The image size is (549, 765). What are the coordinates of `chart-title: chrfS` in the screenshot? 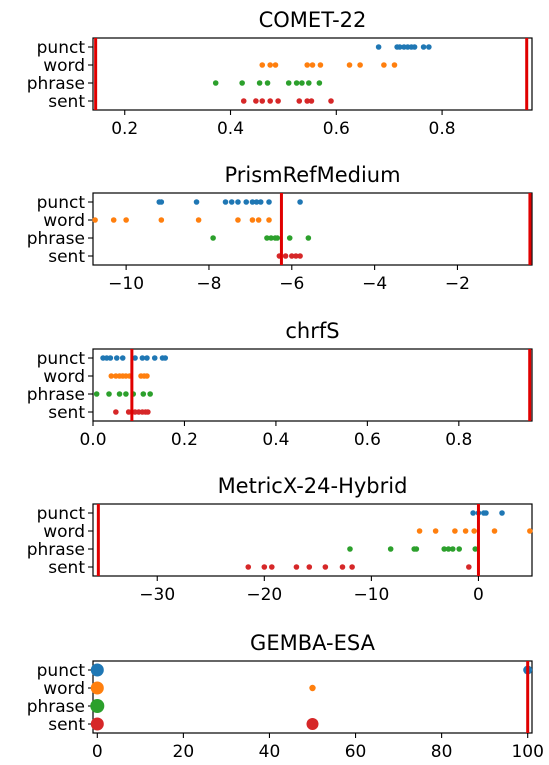 It's located at (312, 331).